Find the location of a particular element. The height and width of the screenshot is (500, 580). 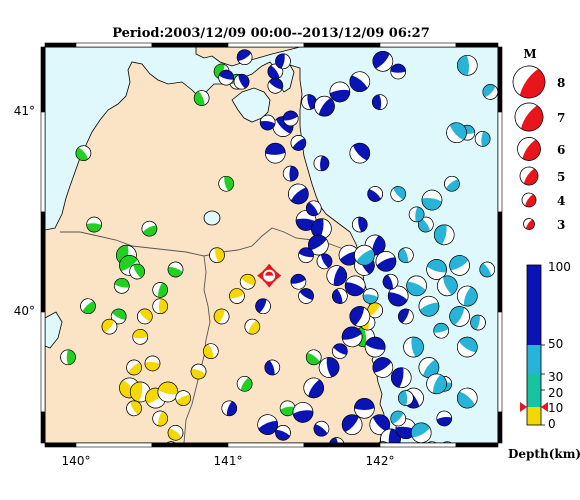

mainshock-marker is located at coordinates (269, 275).